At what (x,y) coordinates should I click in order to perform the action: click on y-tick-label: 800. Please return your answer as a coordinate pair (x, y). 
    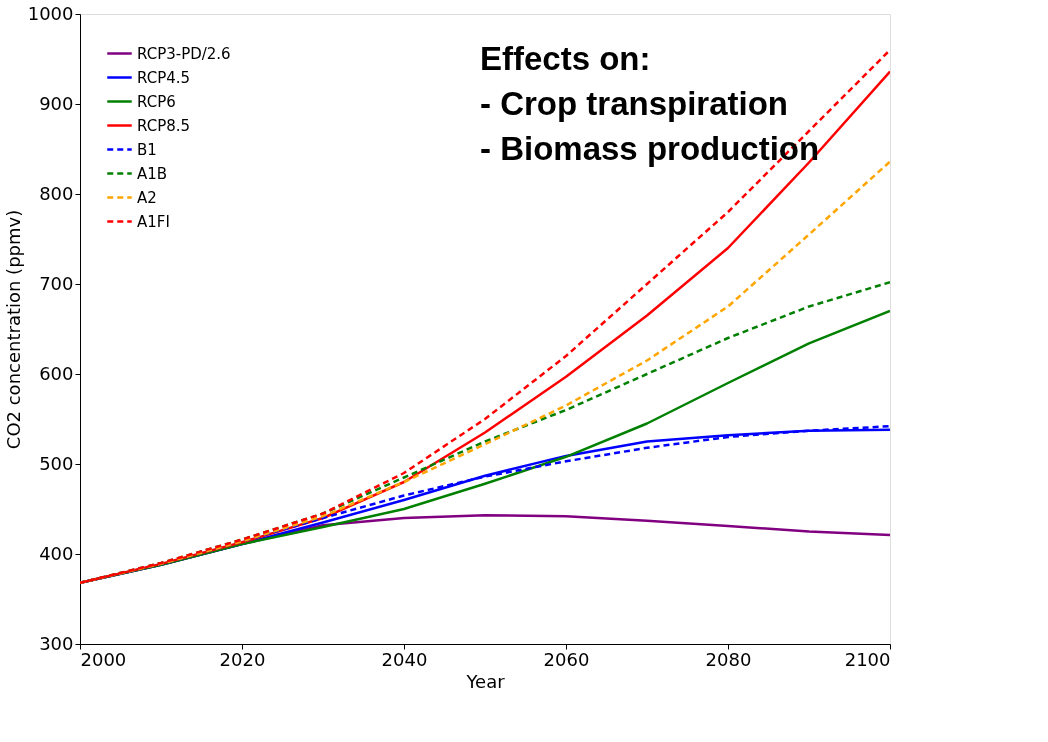
    Looking at the image, I should click on (56, 193).